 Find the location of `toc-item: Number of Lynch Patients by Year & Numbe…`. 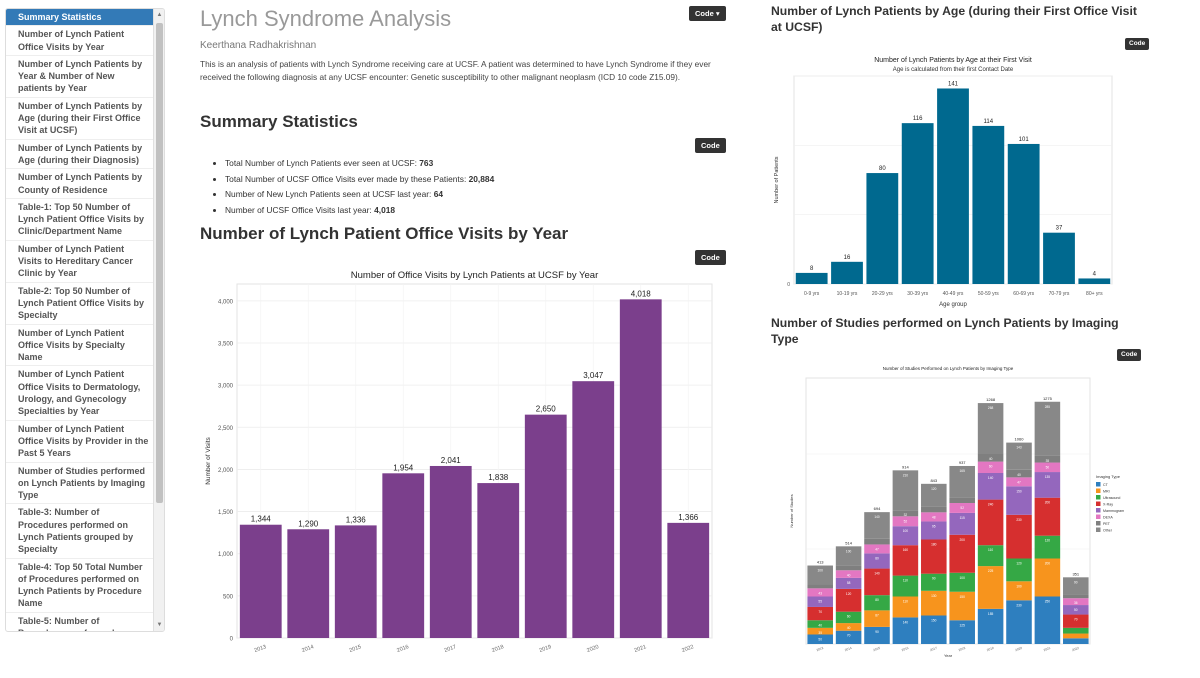

toc-item: Number of Lynch Patients by Year & Numbe… is located at coordinates (80, 77).